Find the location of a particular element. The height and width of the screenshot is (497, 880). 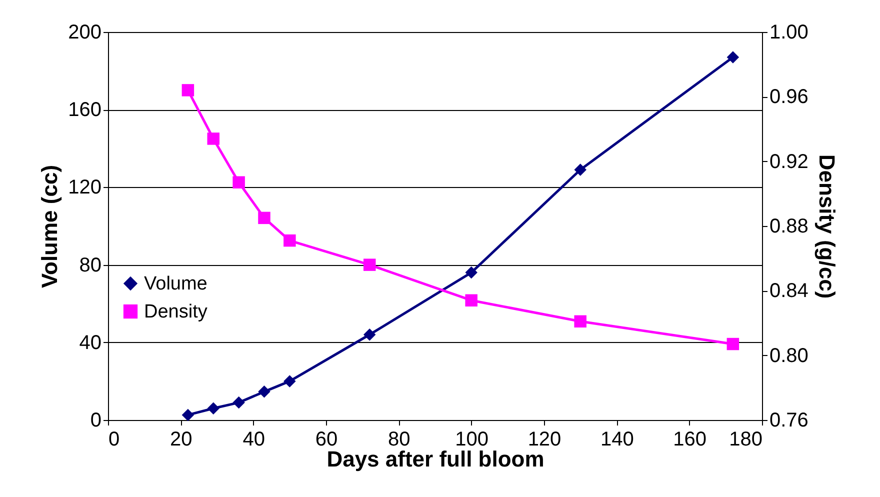

y2-tick-label: 0.84 is located at coordinates (789, 291).